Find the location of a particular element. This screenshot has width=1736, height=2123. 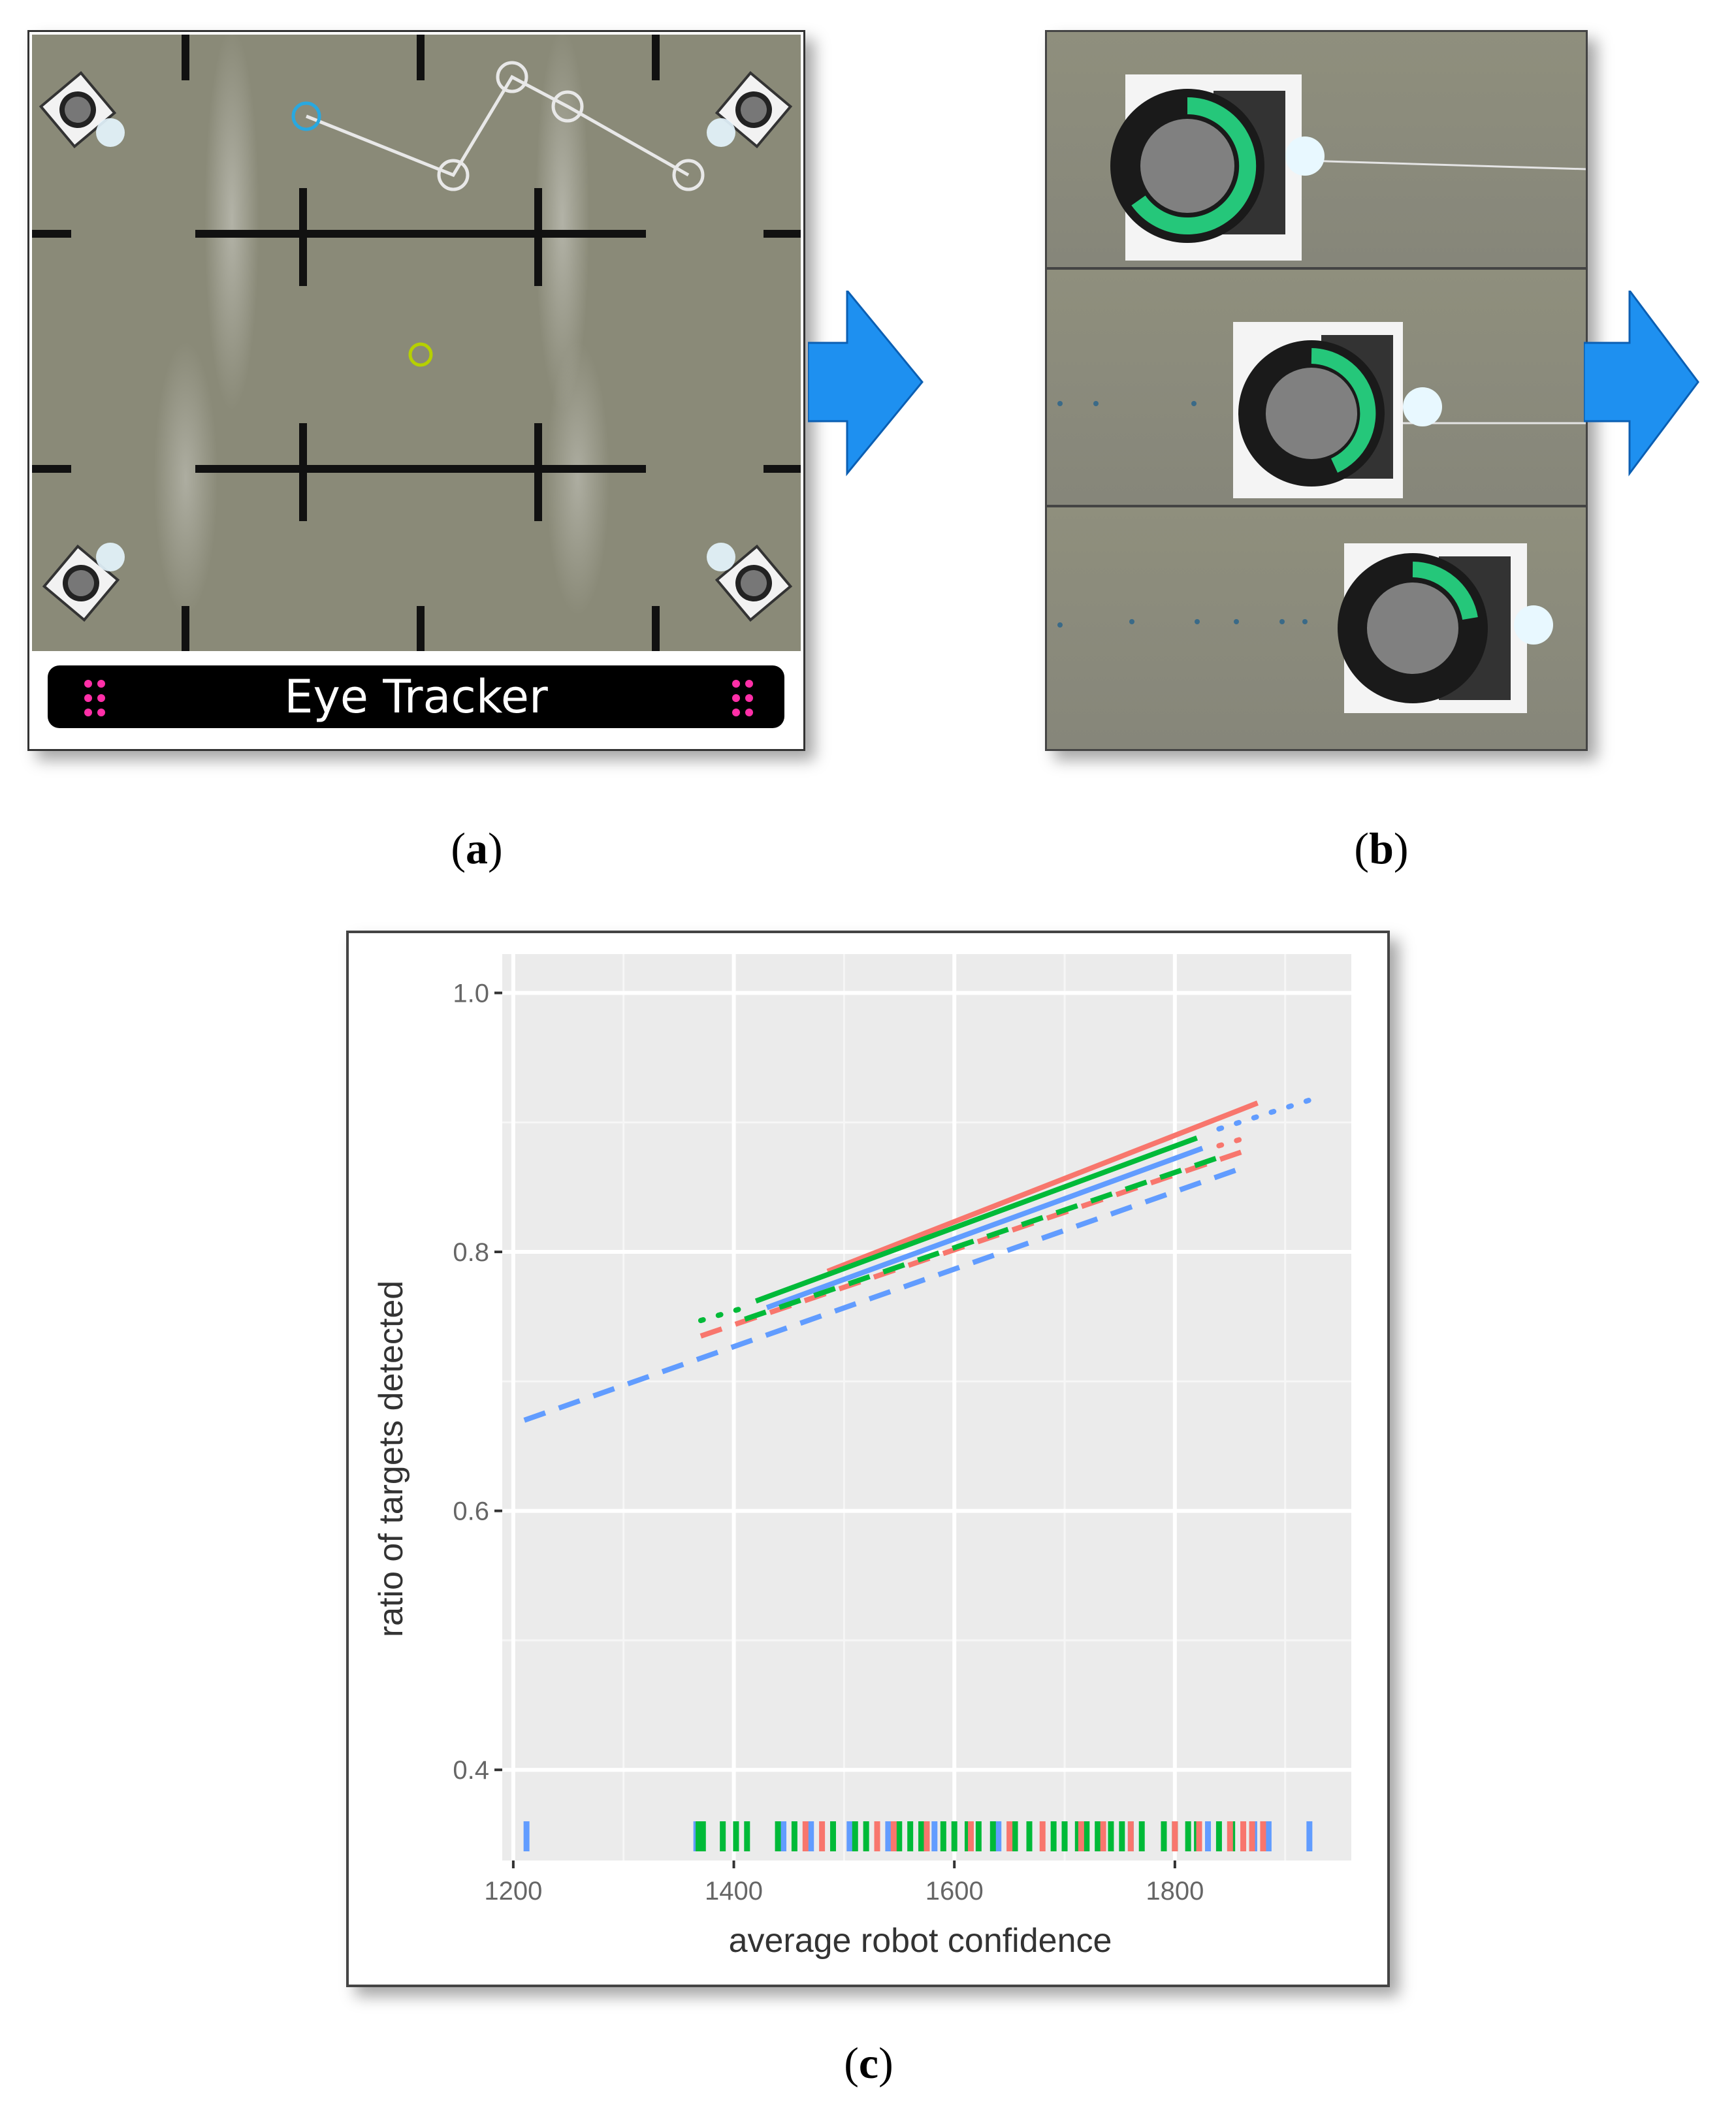

arena-floor-image is located at coordinates (417, 343).